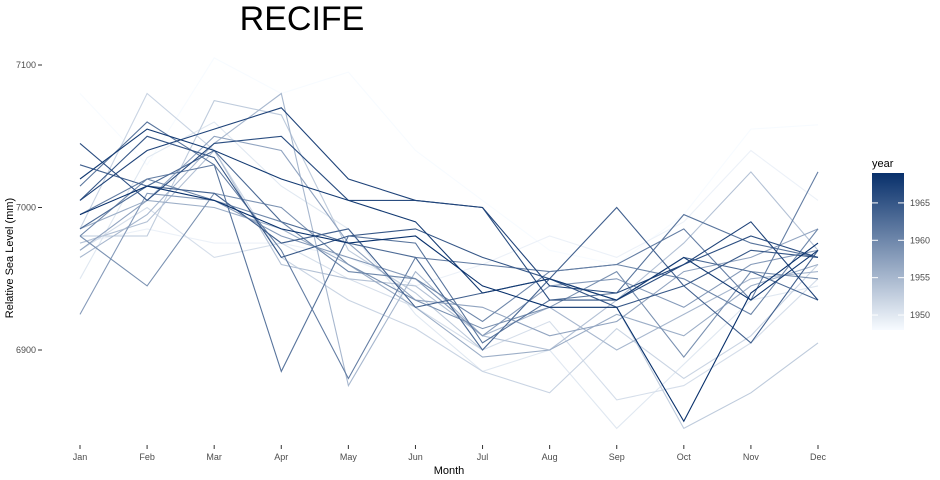 The height and width of the screenshot is (480, 940). Describe the element at coordinates (888, 251) in the screenshot. I see `legend-colorbar` at that location.